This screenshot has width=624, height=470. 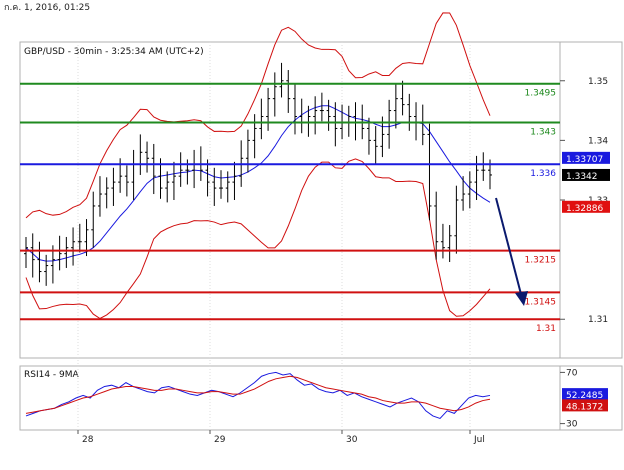 I want to click on level-label: 1.31, so click(x=546, y=329).